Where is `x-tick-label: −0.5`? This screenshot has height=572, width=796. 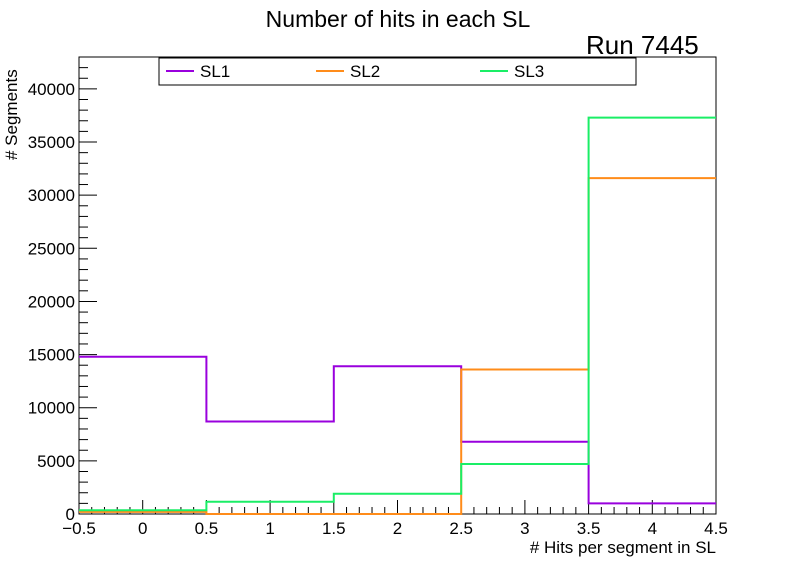
x-tick-label: −0.5 is located at coordinates (79, 528).